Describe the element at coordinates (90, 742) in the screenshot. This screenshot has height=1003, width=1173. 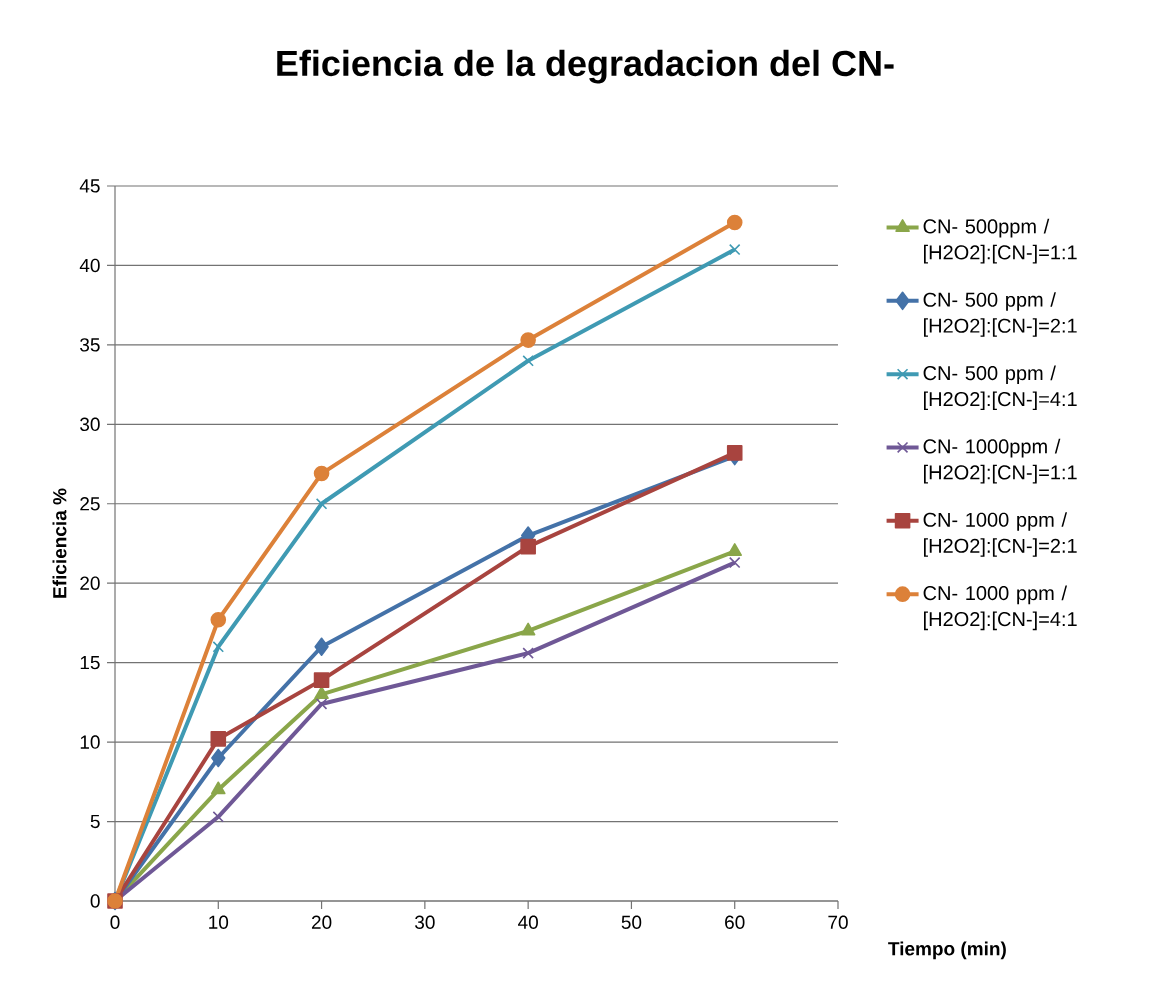
I see `y-tick-label: 10` at that location.